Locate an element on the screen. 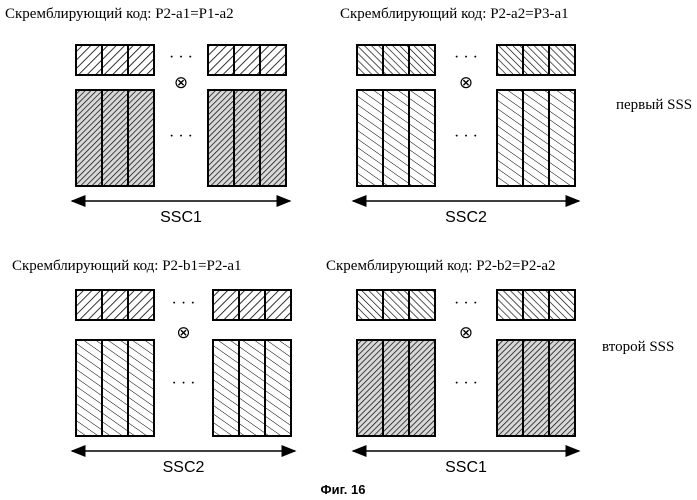  scrambling-code-label: Скремблирующий код: P2-a2=P3-a1 is located at coordinates (454, 14).